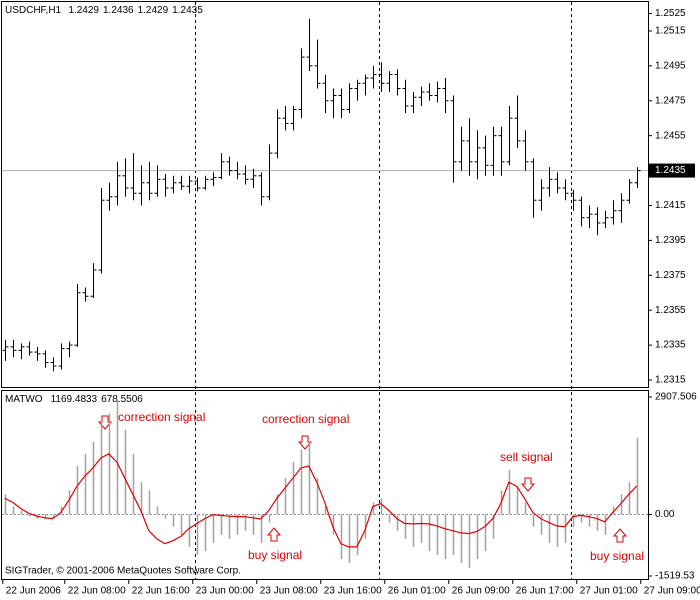 Image resolution: width=700 pixels, height=600 pixels. What do you see at coordinates (609, 591) in the screenshot?
I see `x-tick-label: 27 Jun 01:00` at bounding box center [609, 591].